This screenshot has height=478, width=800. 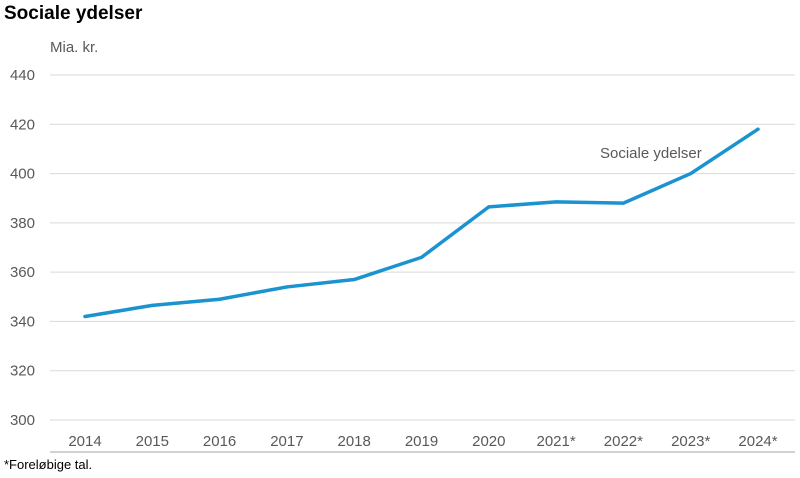 What do you see at coordinates (488, 441) in the screenshot?
I see `x-tick-label: 2020` at bounding box center [488, 441].